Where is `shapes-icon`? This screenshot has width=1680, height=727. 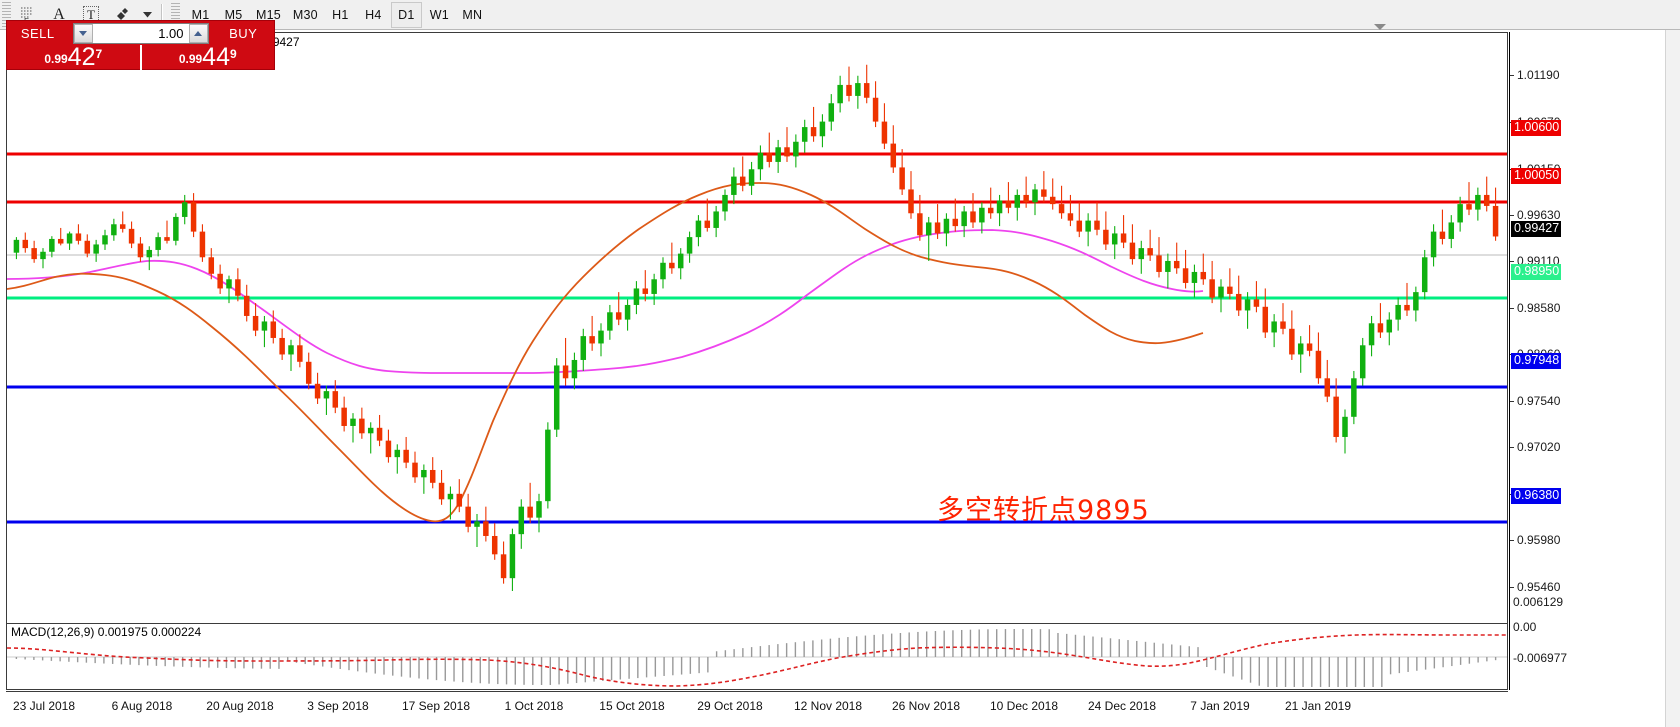 shapes-icon is located at coordinates (123, 15).